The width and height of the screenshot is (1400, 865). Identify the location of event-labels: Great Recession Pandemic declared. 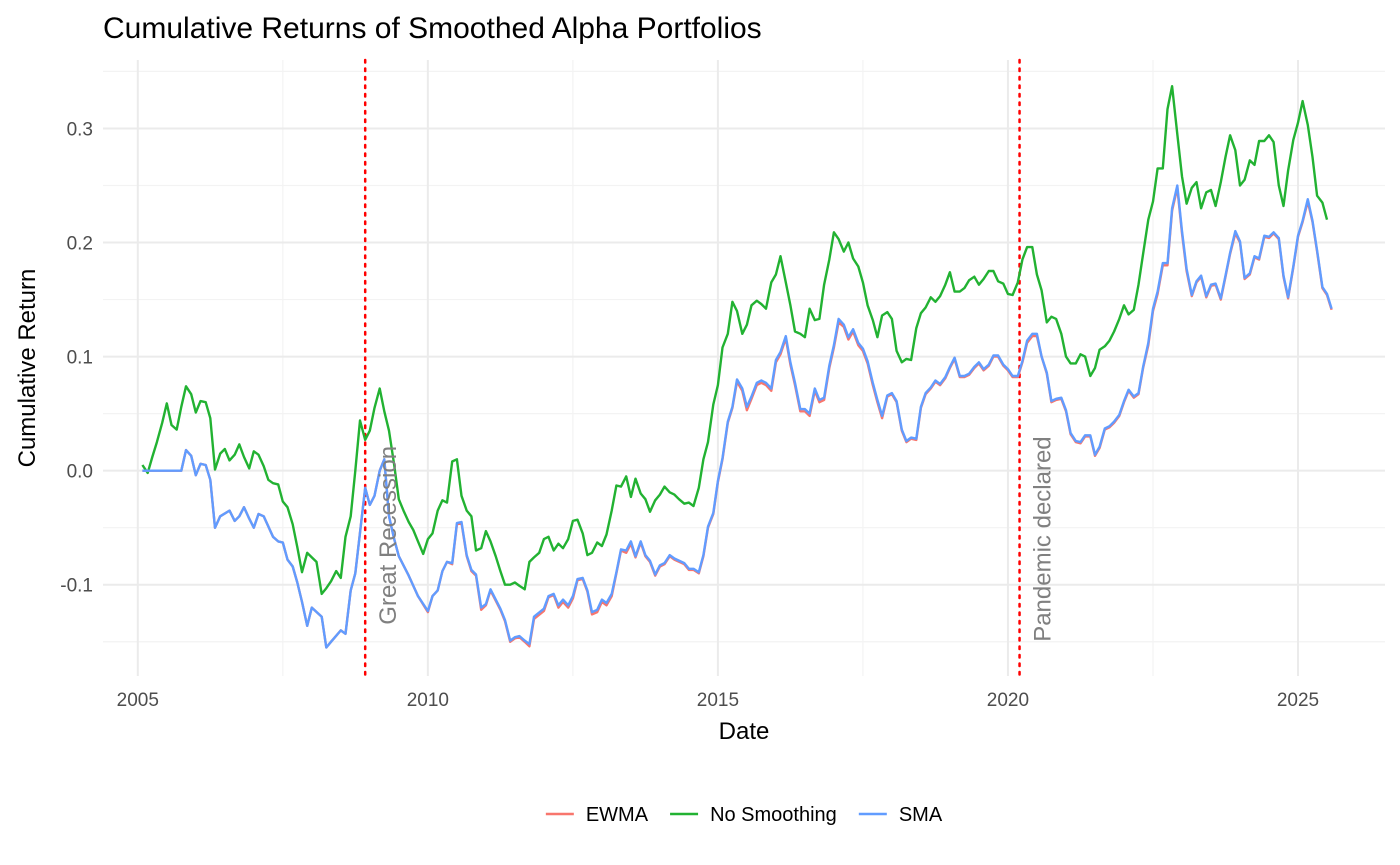
(715, 538).